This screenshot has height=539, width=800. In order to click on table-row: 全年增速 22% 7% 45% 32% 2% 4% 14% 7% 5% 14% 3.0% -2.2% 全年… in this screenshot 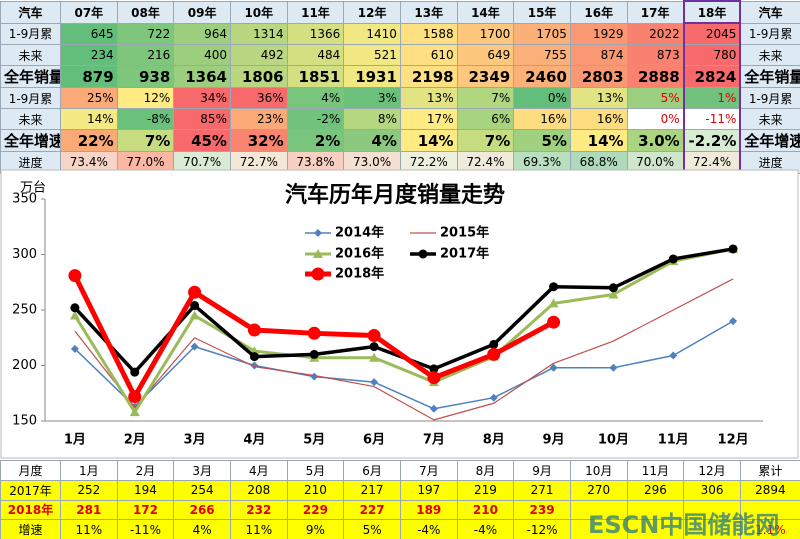, I will do `click(400, 140)`.